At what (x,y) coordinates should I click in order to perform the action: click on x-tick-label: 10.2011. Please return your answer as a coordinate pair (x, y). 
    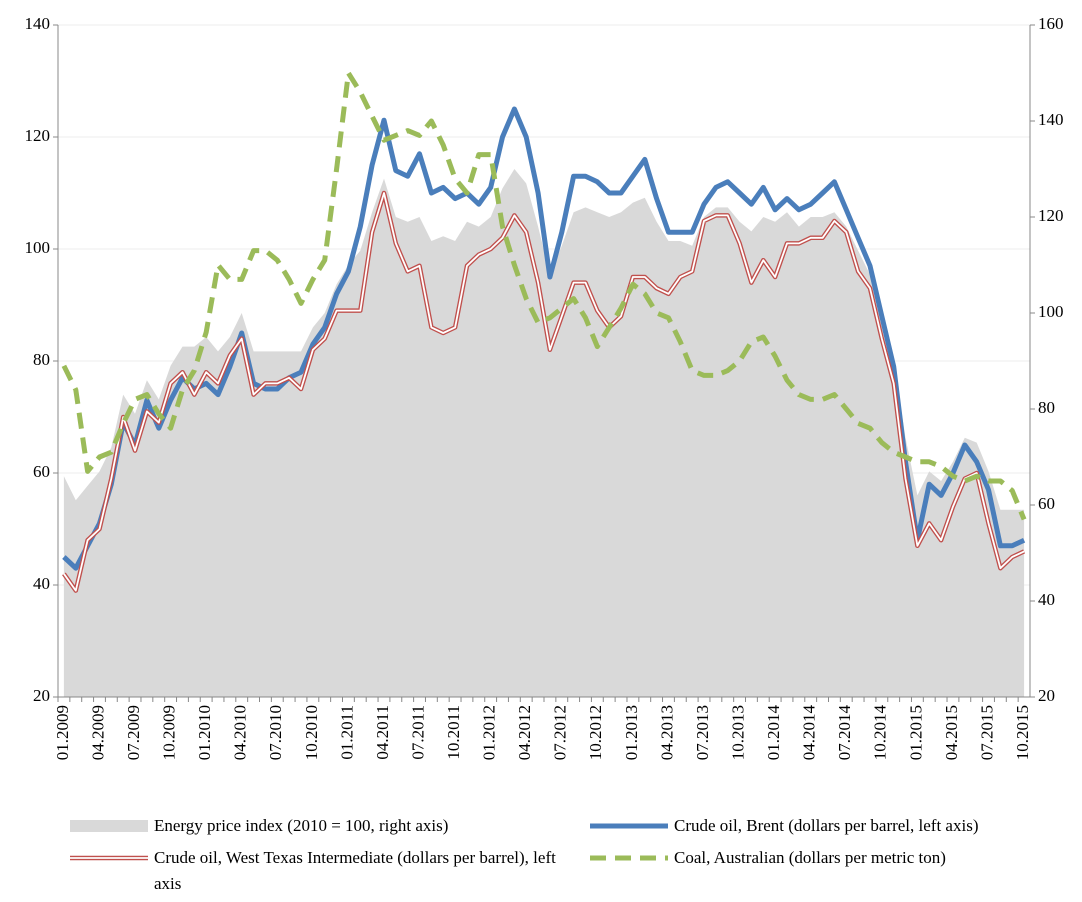
    Looking at the image, I should click on (453, 732).